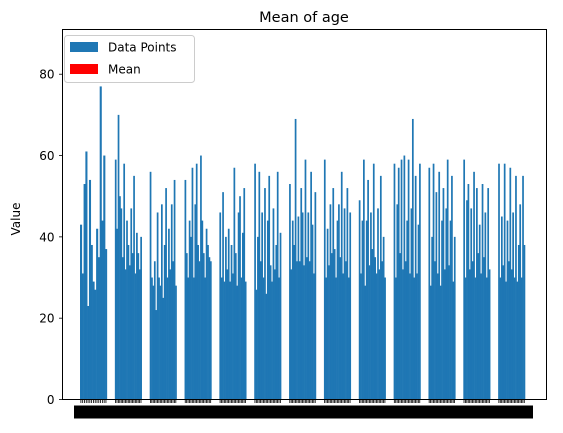 This screenshot has height=433, width=563. What do you see at coordinates (124, 70) in the screenshot?
I see `legend-label-mean: Mean` at bounding box center [124, 70].